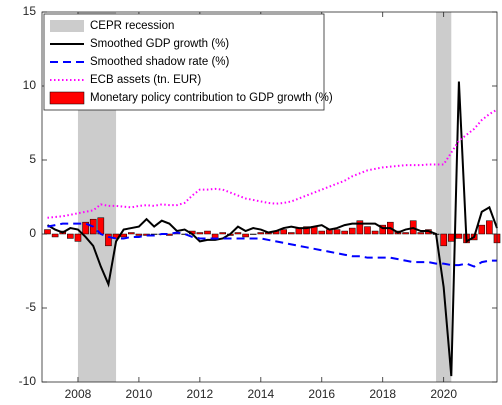 The height and width of the screenshot is (405, 502). What do you see at coordinates (443, 394) in the screenshot?
I see `x-tick-label: 2020` at bounding box center [443, 394].